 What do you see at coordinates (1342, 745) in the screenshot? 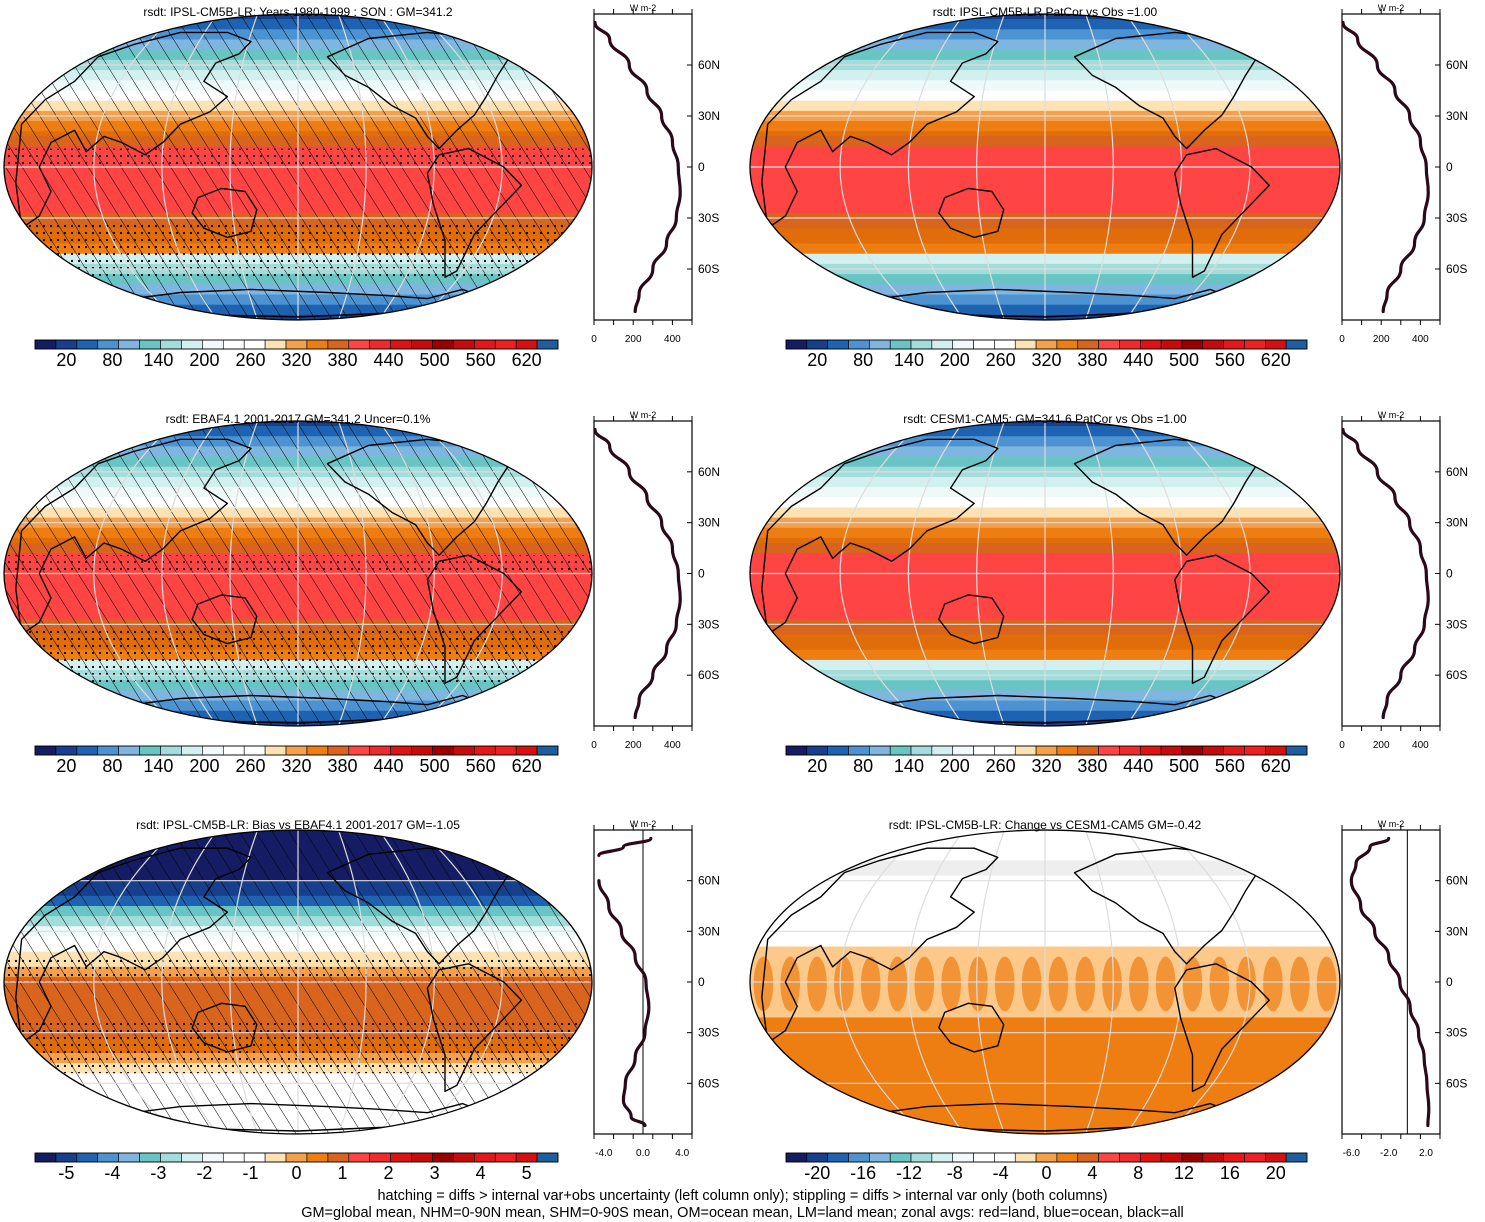
I see `profile-xtick-label: 0` at bounding box center [1342, 745].